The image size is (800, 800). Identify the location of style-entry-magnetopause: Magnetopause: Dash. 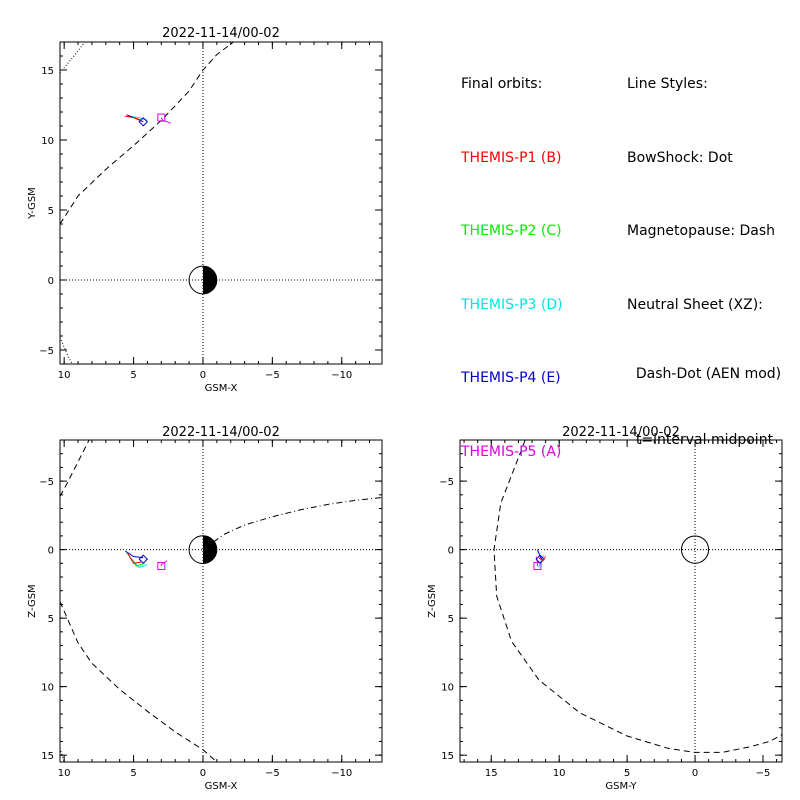
(701, 231).